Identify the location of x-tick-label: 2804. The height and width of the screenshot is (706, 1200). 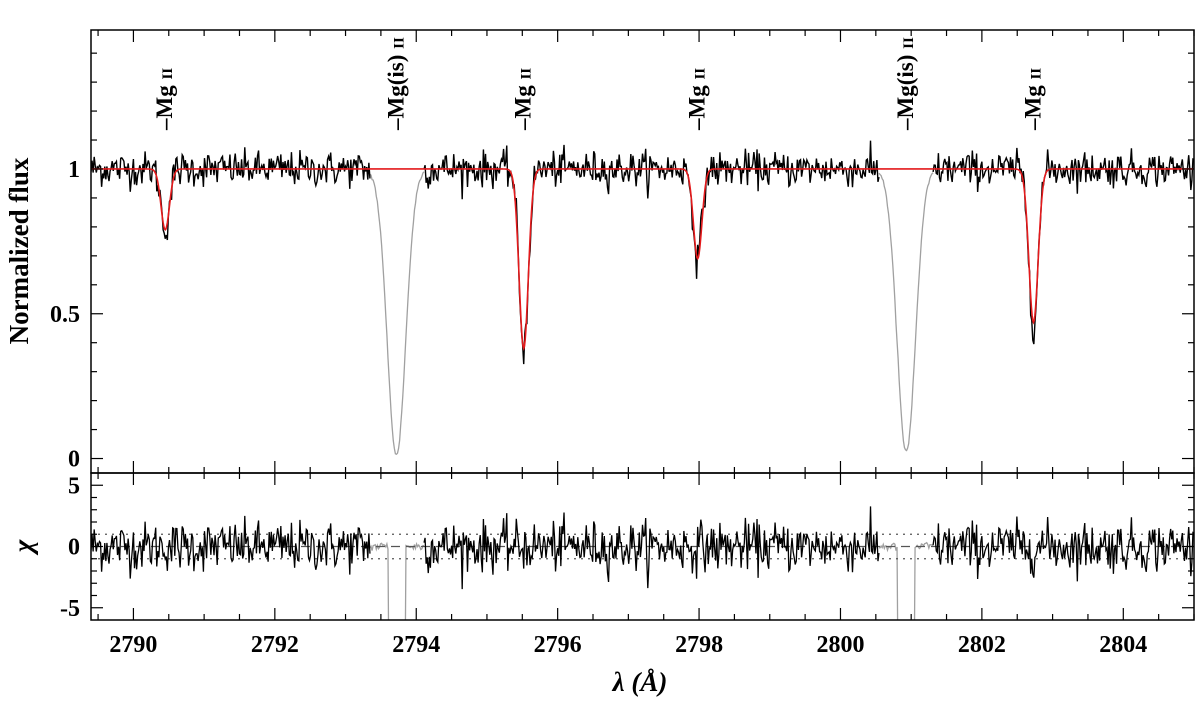
(1123, 645).